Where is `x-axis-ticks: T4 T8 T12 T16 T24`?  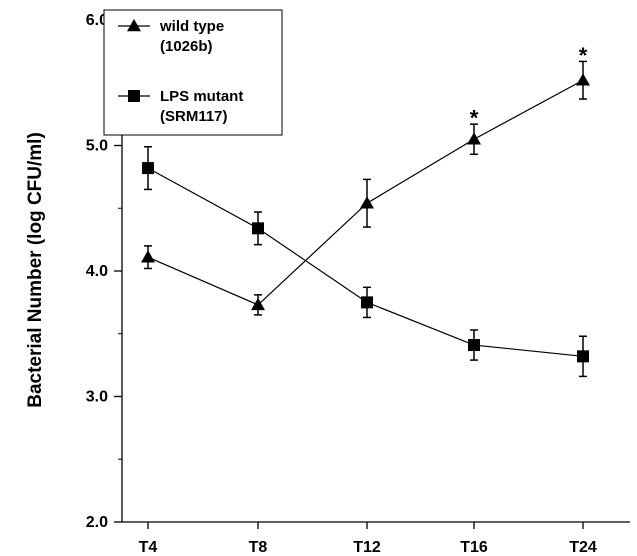 x-axis-ticks: T4 T8 T12 T16 T24 is located at coordinates (368, 539).